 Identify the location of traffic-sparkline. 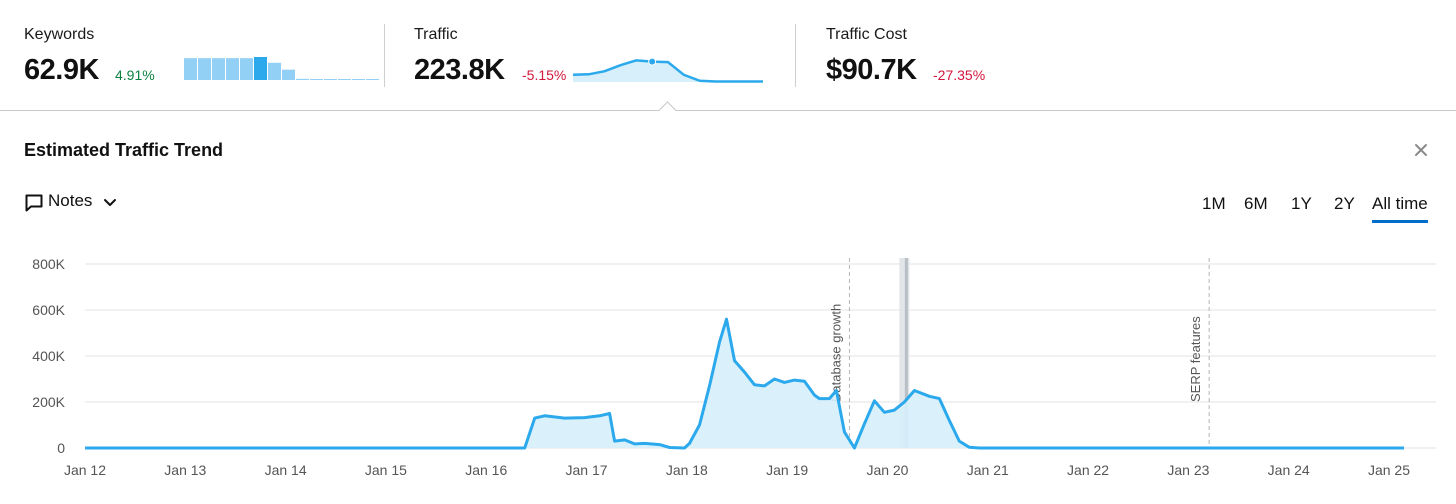
(668, 70).